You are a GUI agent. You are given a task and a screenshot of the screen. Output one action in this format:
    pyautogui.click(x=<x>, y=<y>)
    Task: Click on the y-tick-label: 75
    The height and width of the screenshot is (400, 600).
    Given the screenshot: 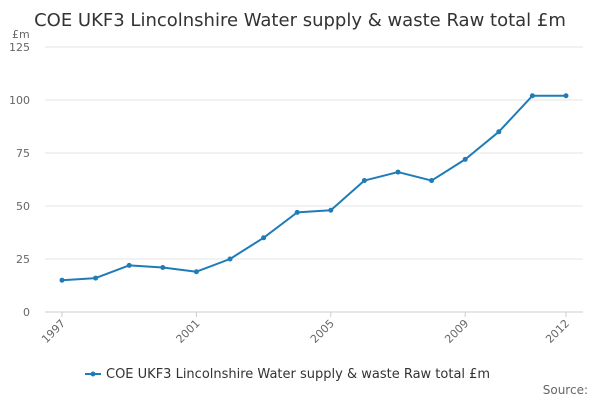 What is the action you would take?
    pyautogui.click(x=23, y=153)
    